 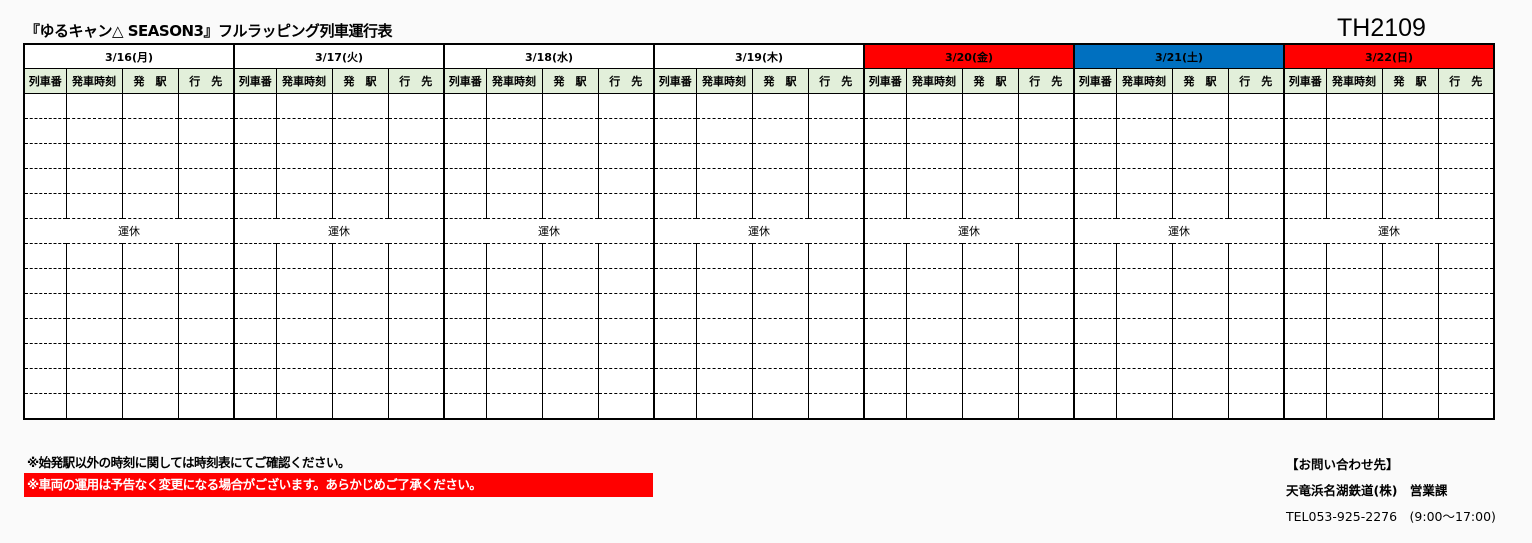 I want to click on train-code: TH2109, so click(x=1381, y=28).